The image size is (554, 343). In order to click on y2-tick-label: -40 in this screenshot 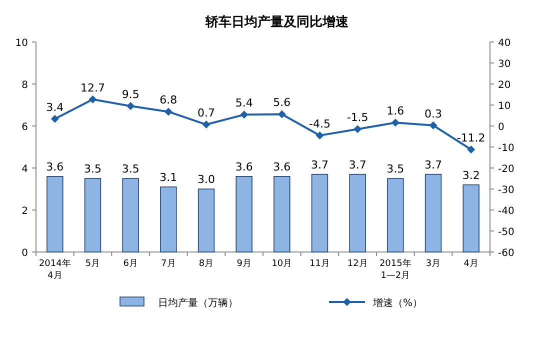, I will do `click(506, 211)`.